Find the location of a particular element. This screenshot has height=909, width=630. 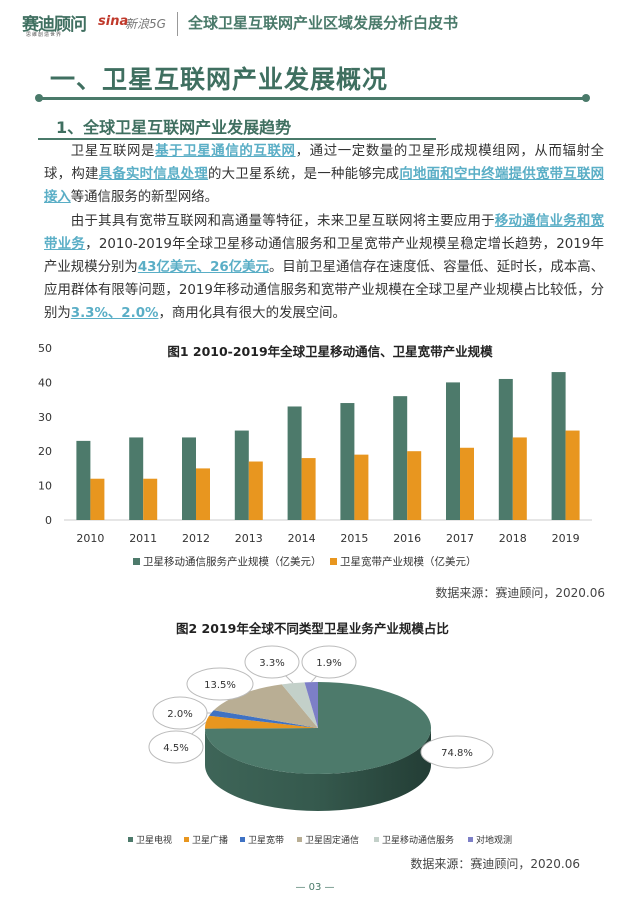

x-tick-label: 2013 is located at coordinates (249, 538).